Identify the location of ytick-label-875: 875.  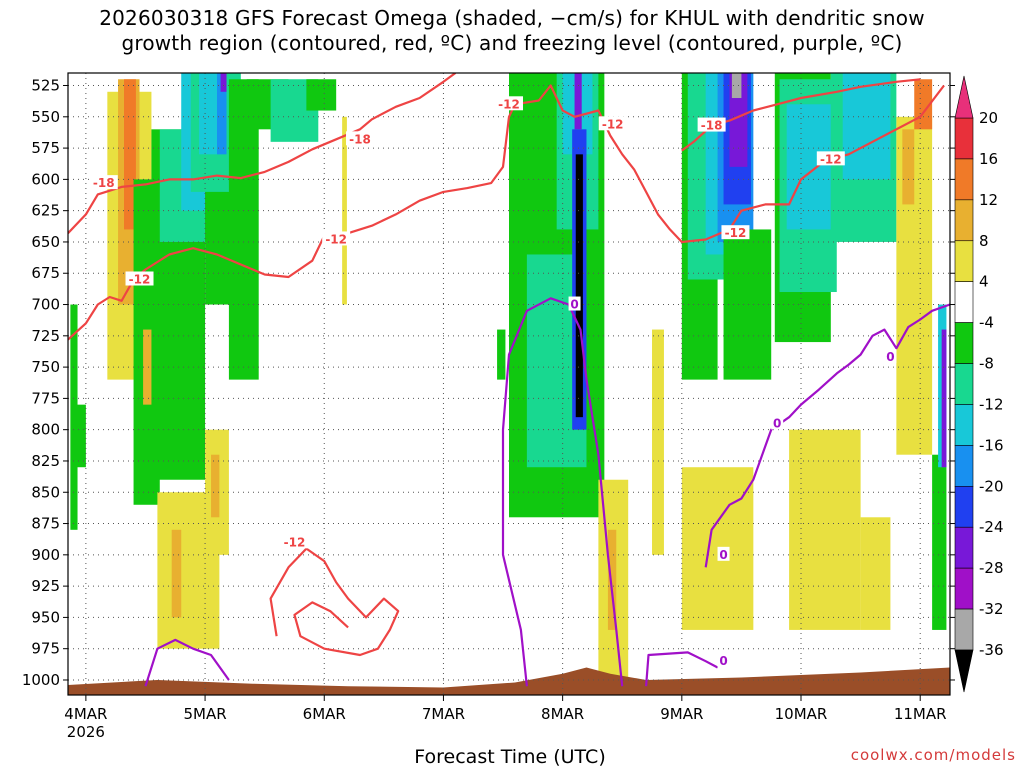
(45, 524).